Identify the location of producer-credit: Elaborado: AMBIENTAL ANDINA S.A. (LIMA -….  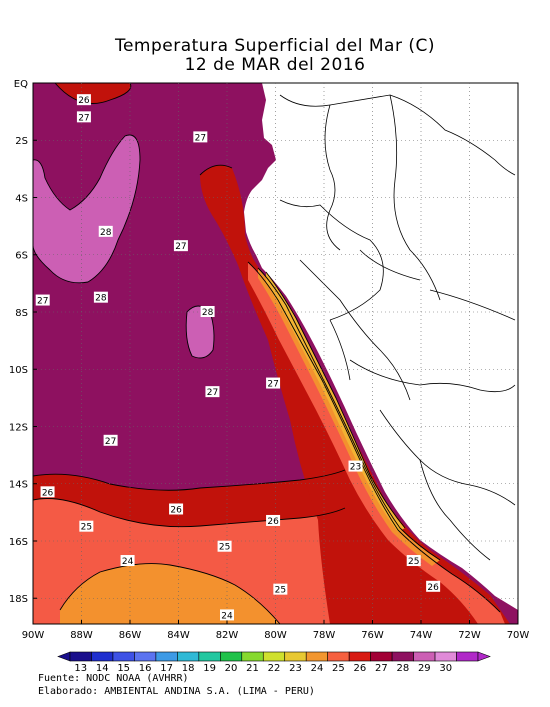
(176, 691).